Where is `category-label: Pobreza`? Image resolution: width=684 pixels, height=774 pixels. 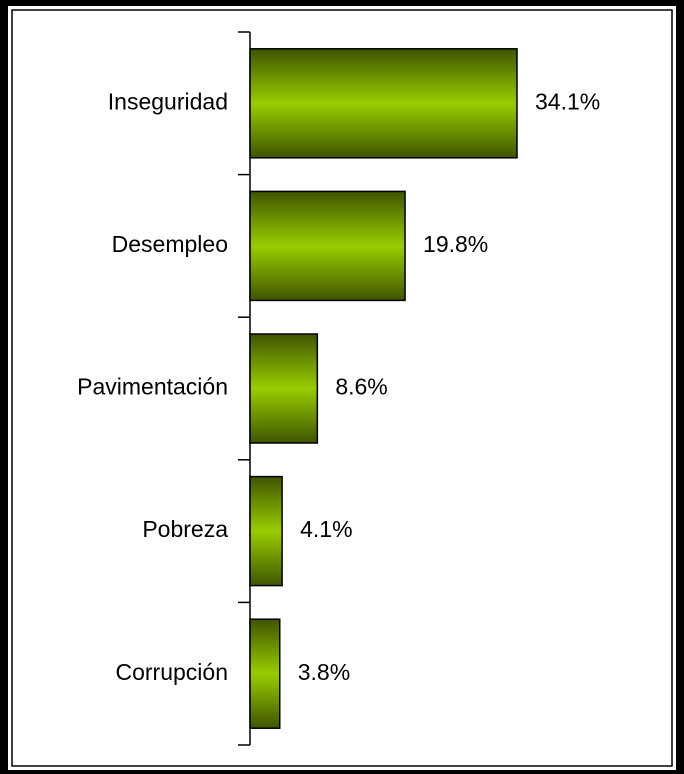 category-label: Pobreza is located at coordinates (185, 529).